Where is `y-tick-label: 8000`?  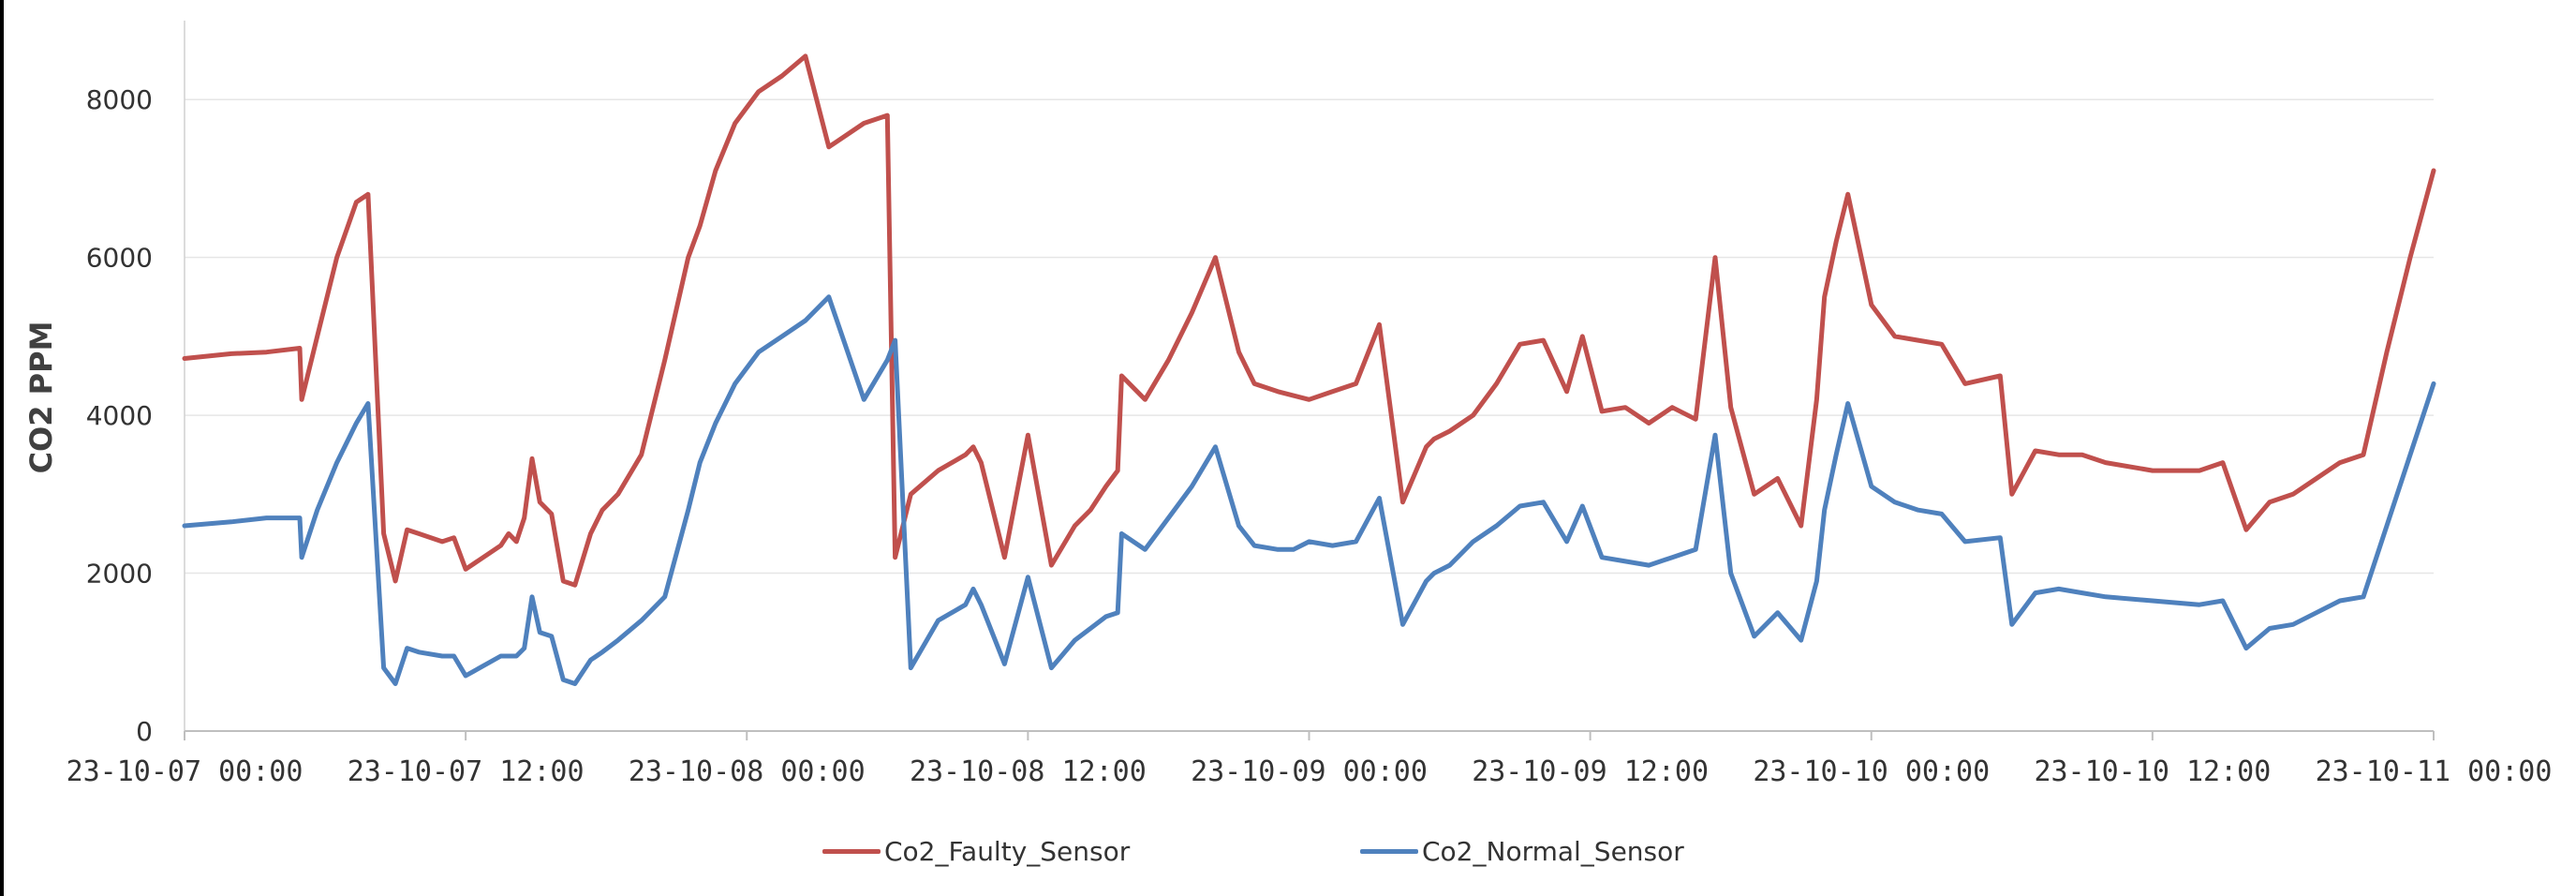
y-tick-label: 8000 is located at coordinates (120, 100).